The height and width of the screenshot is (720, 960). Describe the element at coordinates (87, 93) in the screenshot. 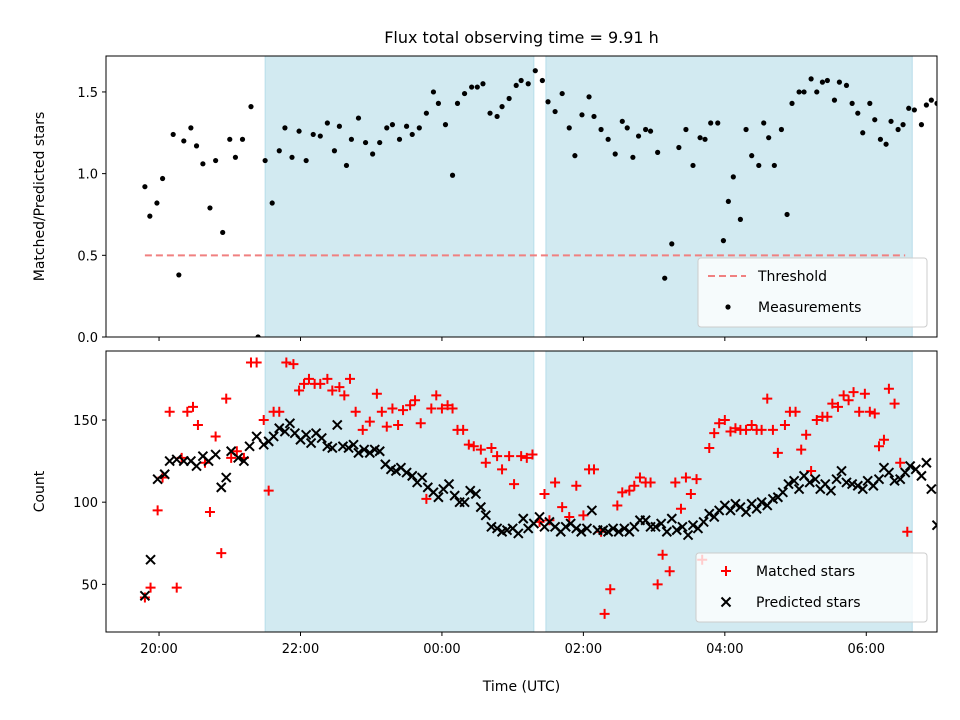

I see `y-tick-label: 1.5` at that location.